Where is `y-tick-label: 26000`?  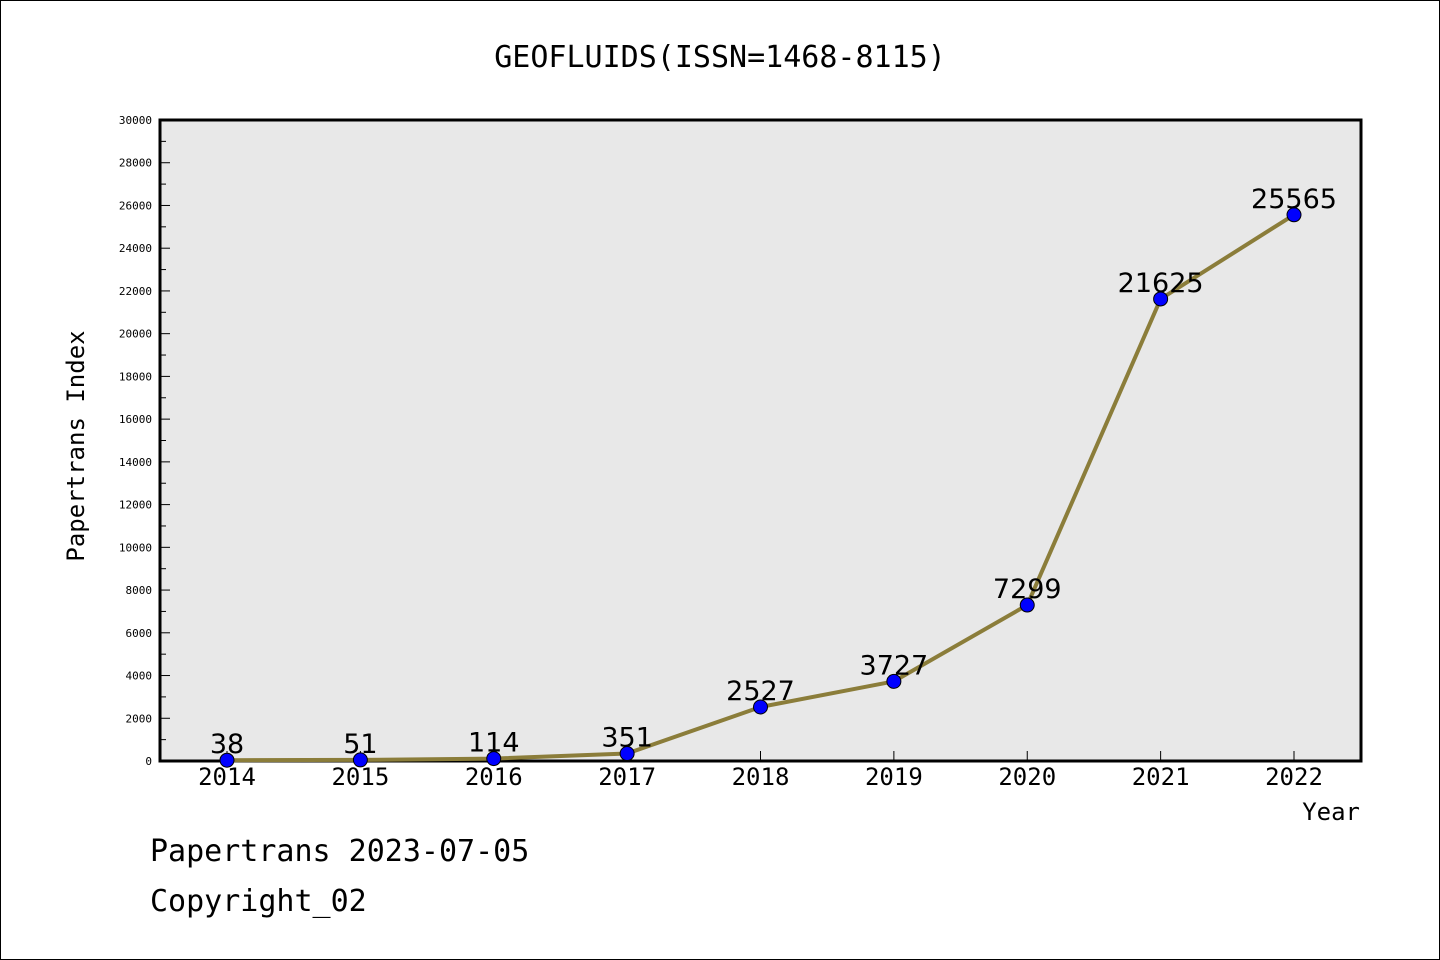
y-tick-label: 26000 is located at coordinates (135, 205).